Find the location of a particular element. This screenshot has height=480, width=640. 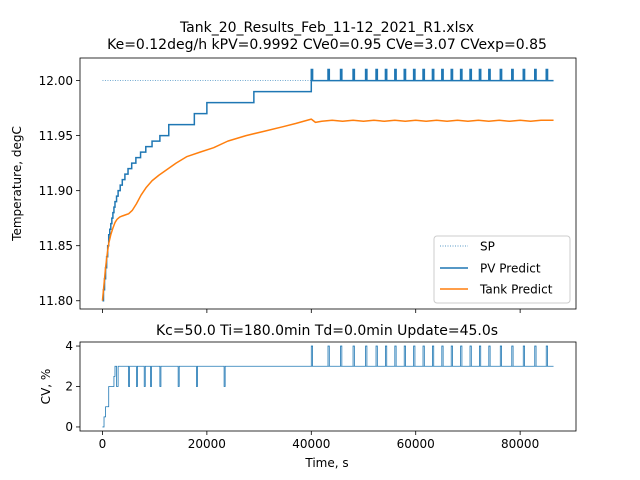

bottom-xtick-label: 0 is located at coordinates (103, 444).